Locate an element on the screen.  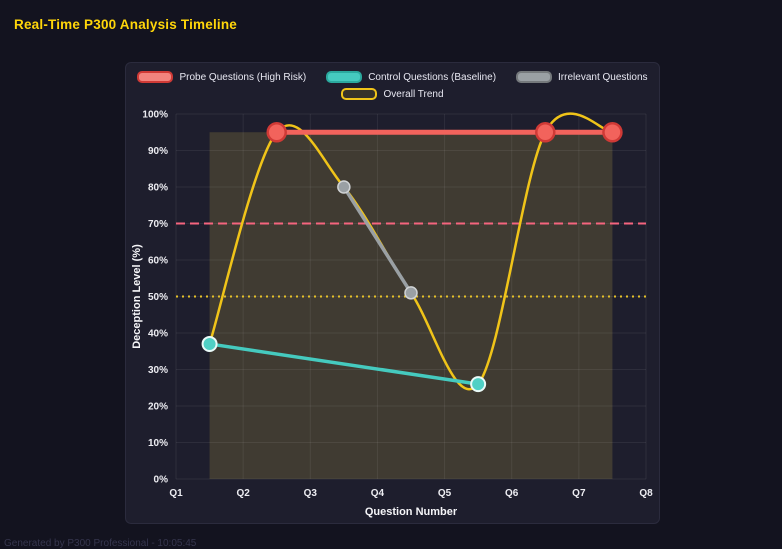
y-tick-label: 90% is located at coordinates (158, 151).